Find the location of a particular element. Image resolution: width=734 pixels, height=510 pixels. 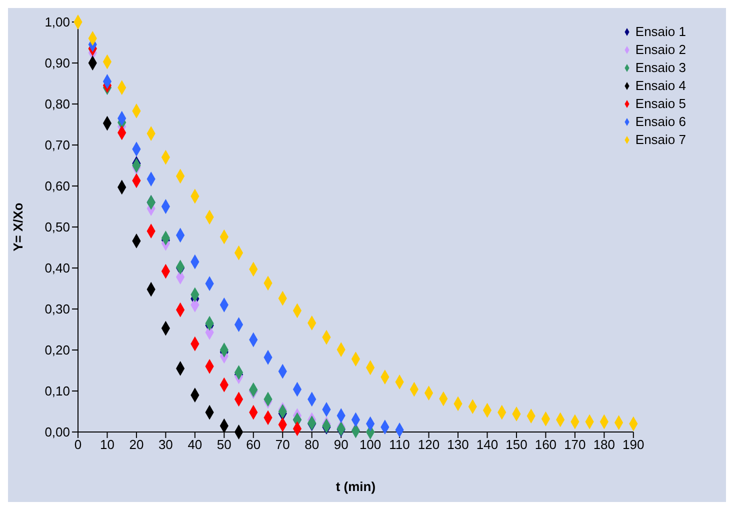

x-tick-label: 170 is located at coordinates (575, 444).